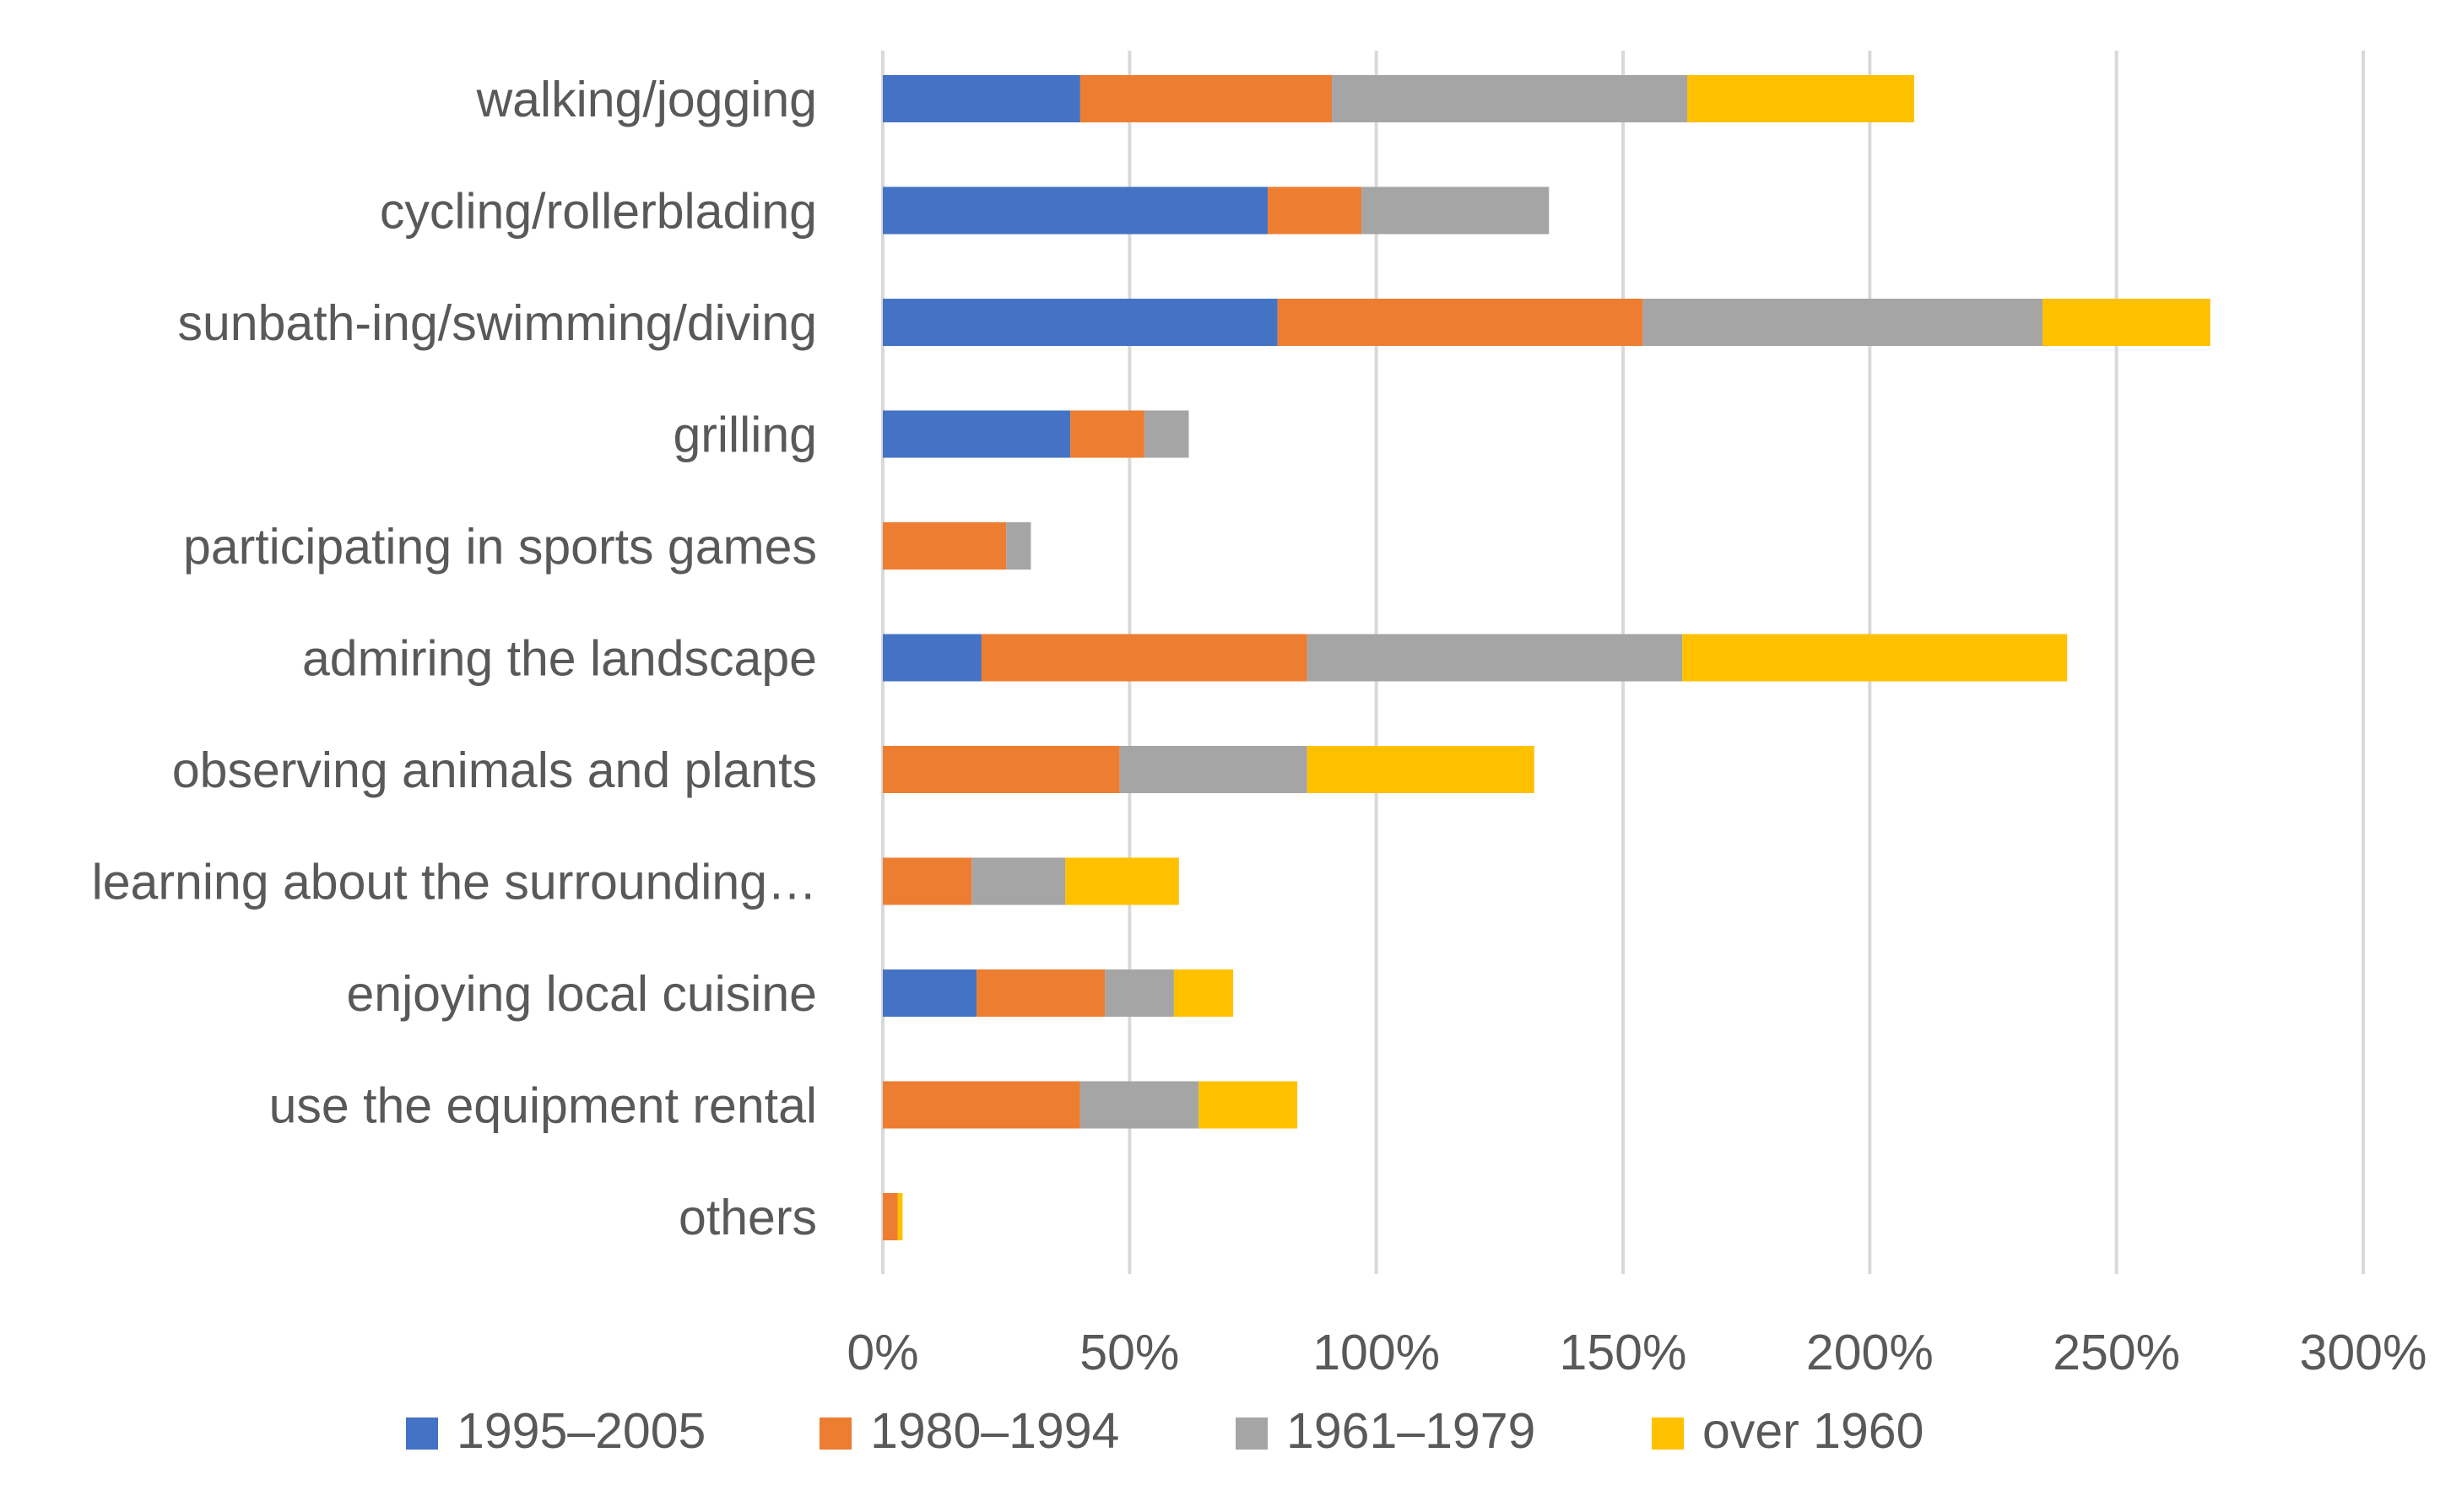 Image resolution: width=2451 pixels, height=1512 pixels. Describe the element at coordinates (883, 1352) in the screenshot. I see `x-tick-label: 0%` at that location.